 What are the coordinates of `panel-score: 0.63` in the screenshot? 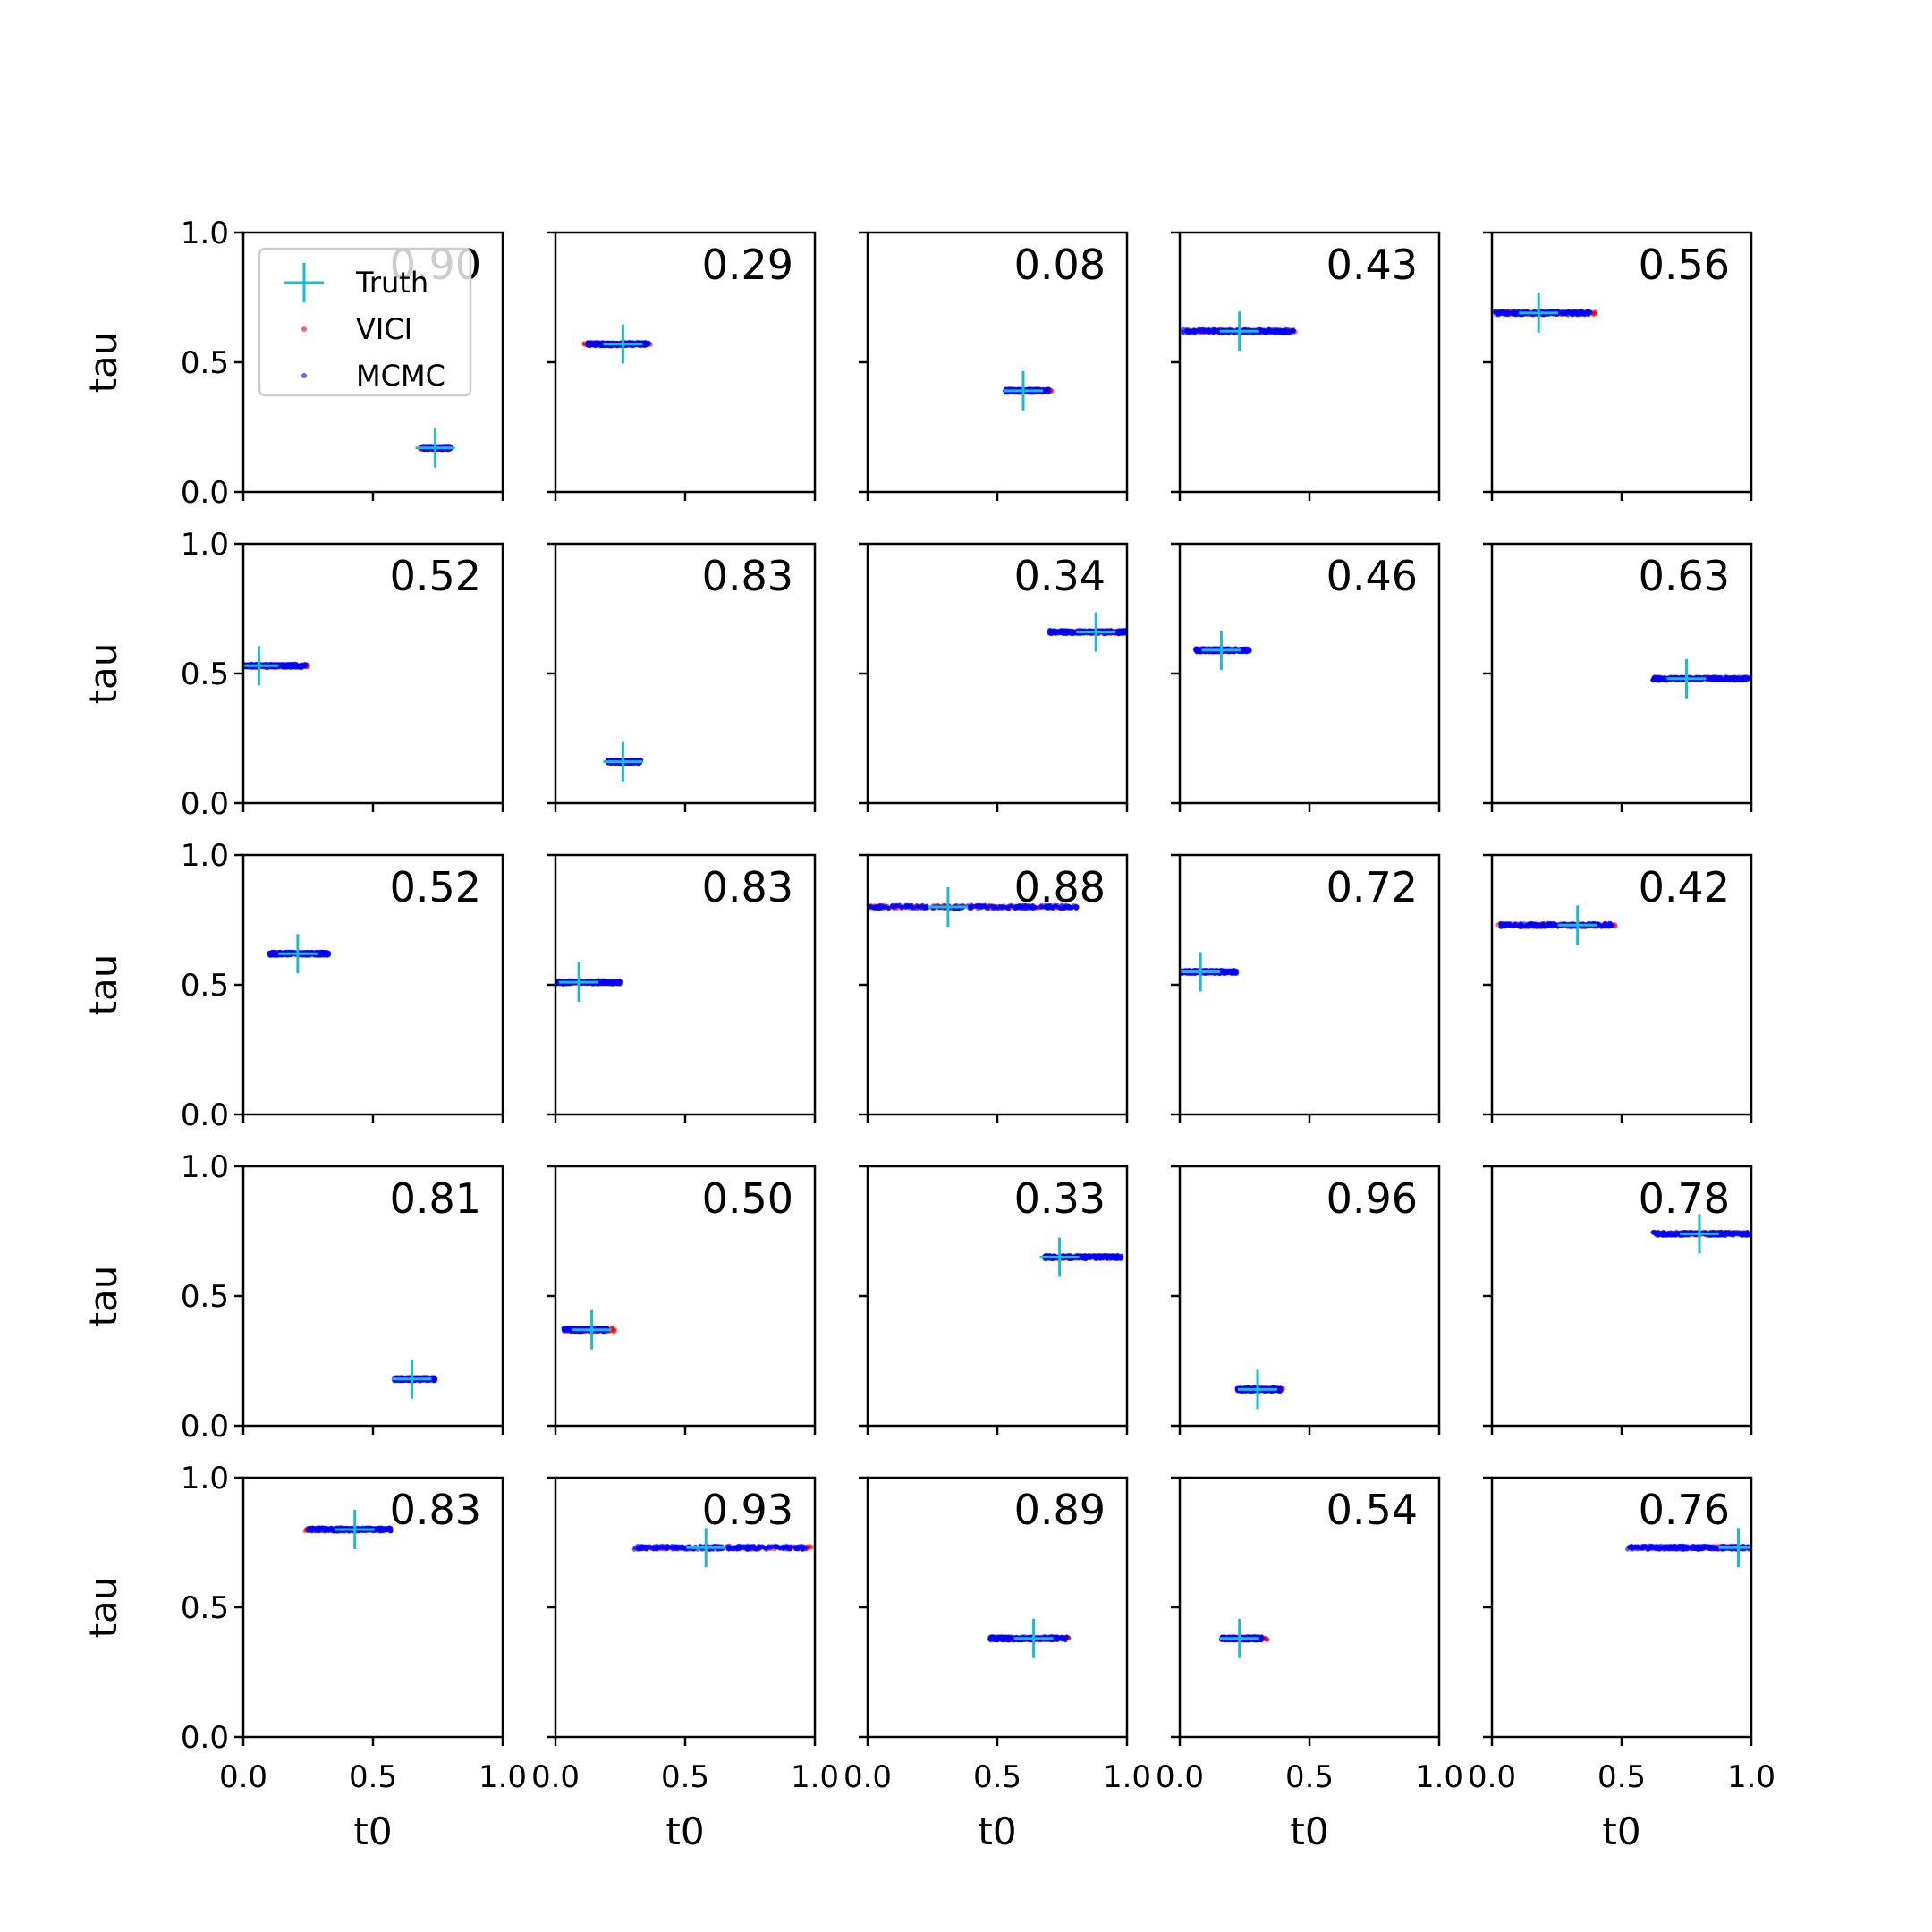 It's located at (1684, 576).